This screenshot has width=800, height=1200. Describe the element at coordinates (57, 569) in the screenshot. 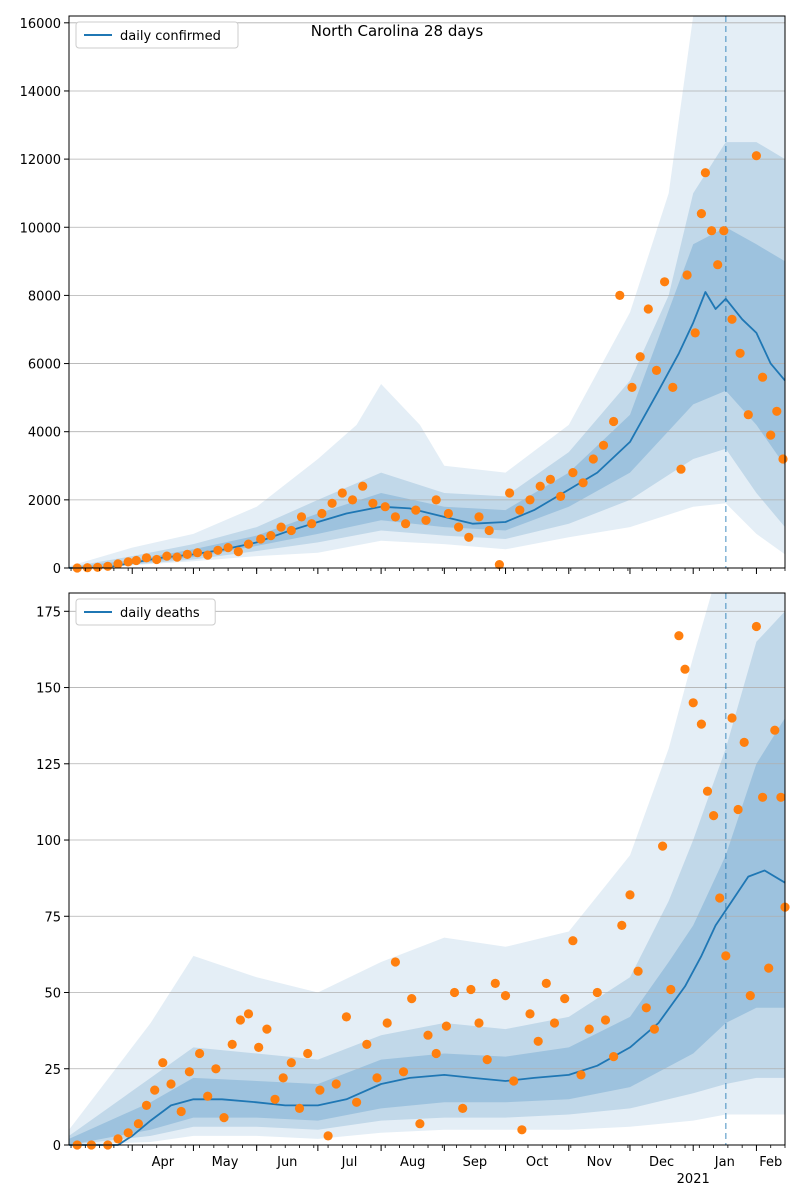

I see `confirmed-ytick-label-0: 0` at that location.